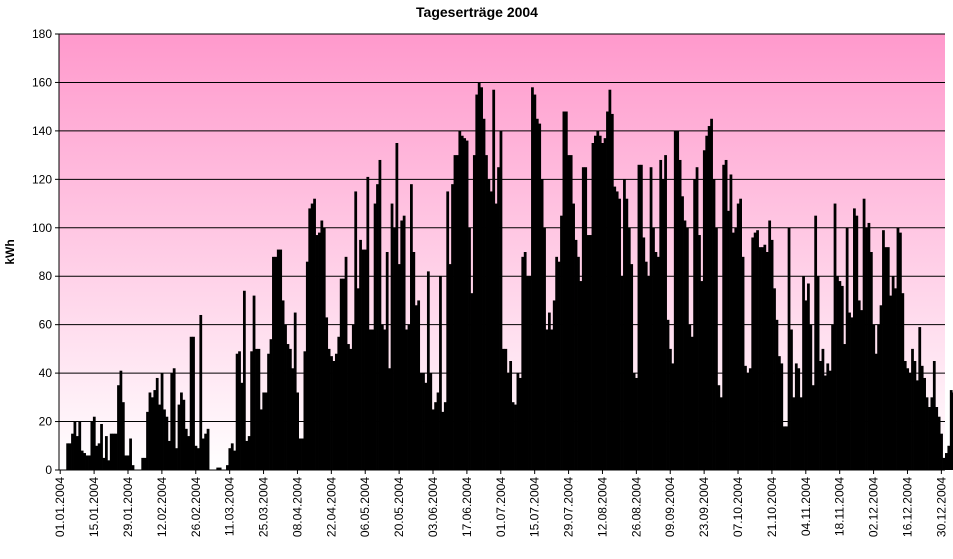 This screenshot has width=953, height=559. What do you see at coordinates (230, 506) in the screenshot?
I see `x-tick-label: 11.03.2004` at bounding box center [230, 506].